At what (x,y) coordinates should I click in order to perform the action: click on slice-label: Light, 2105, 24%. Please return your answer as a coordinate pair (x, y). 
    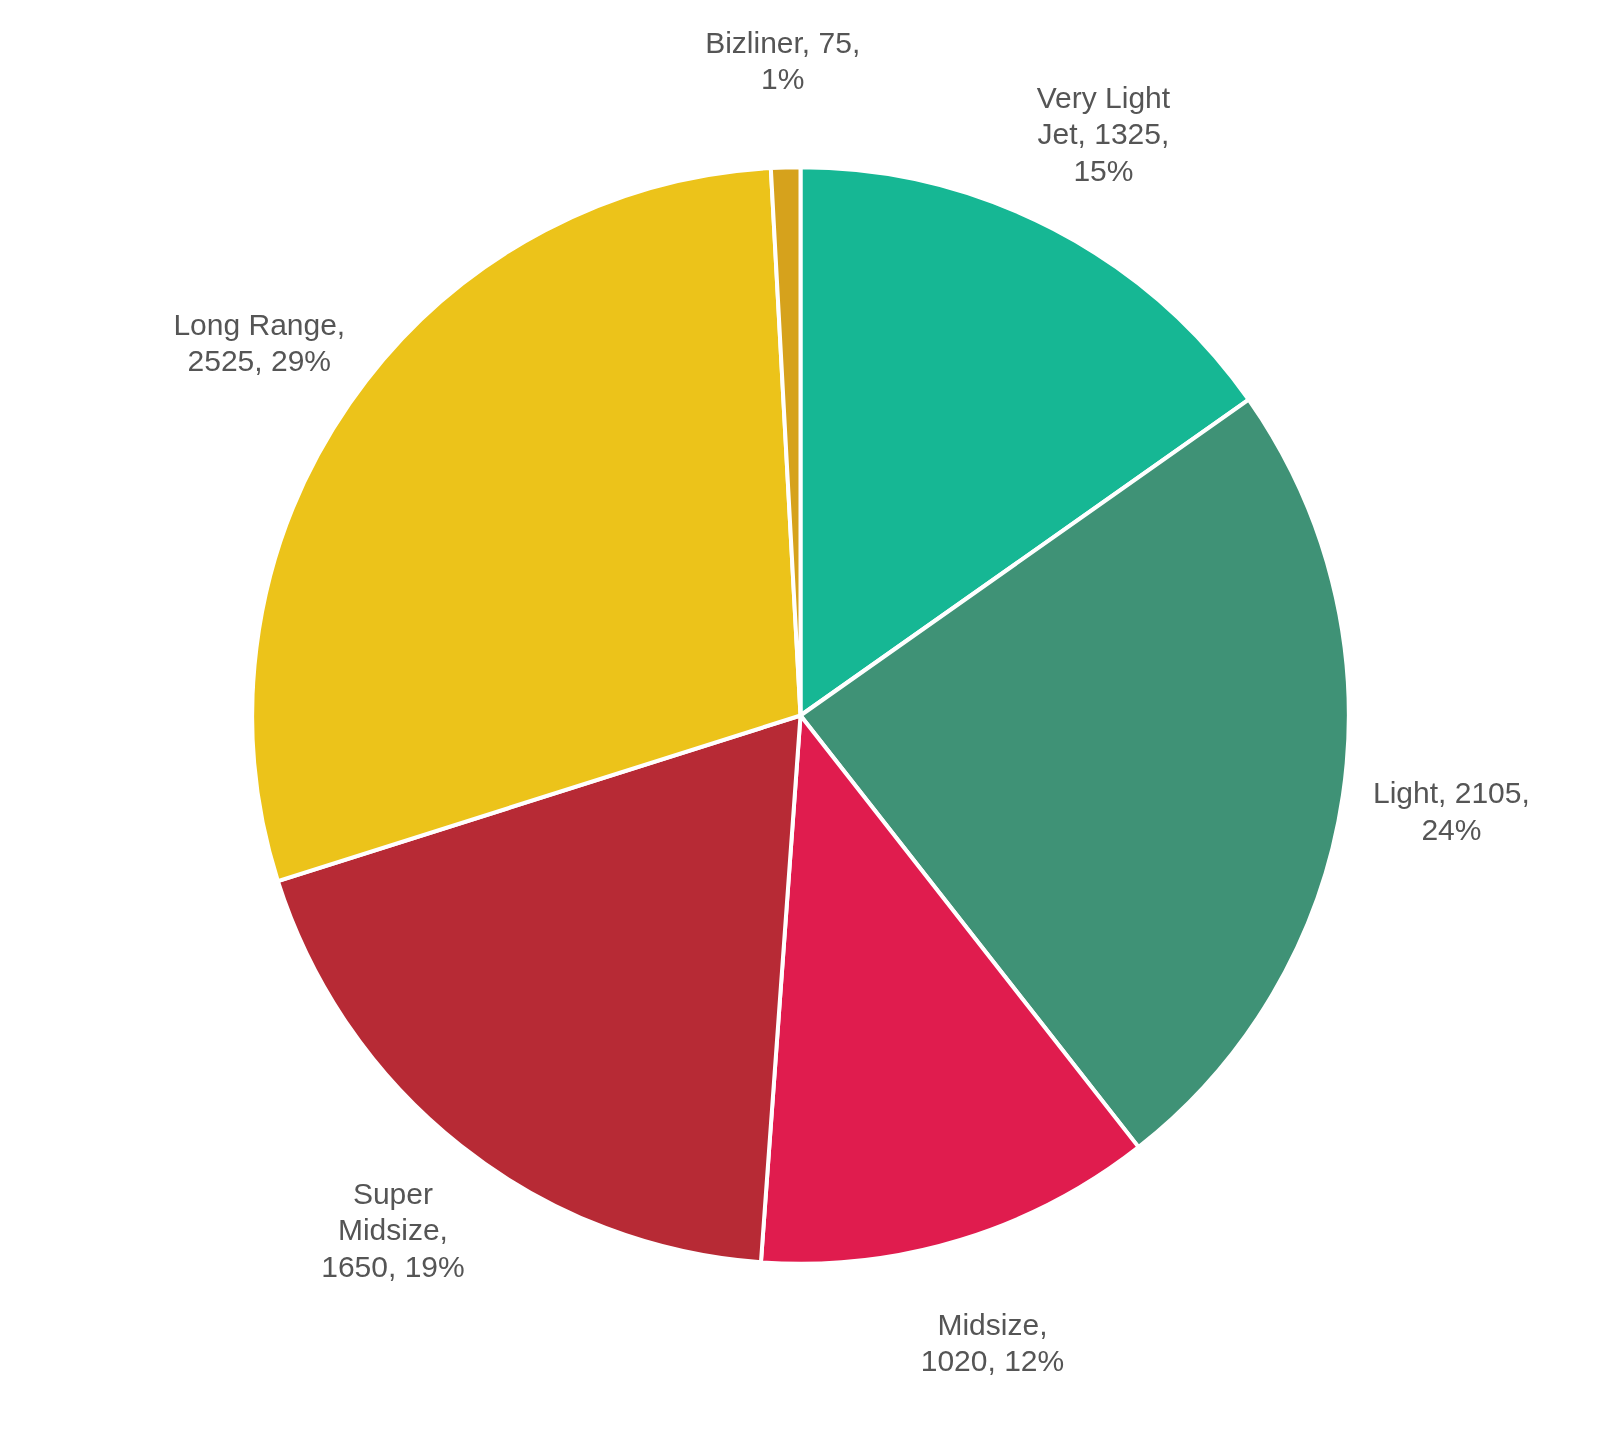
    Looking at the image, I should click on (1451, 811).